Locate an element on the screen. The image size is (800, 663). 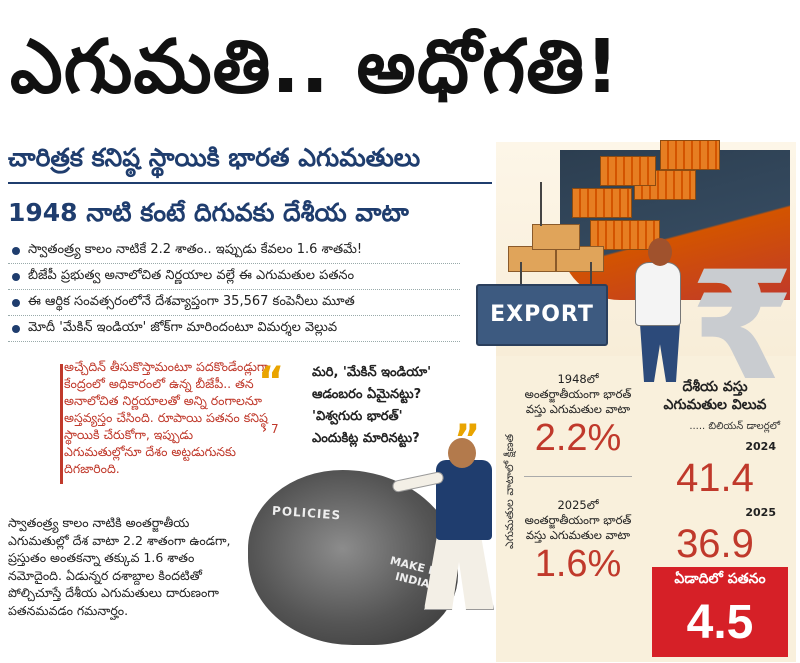
value-panel-title: దేశీయ వస్తు ఎగుమతుల విలువ is located at coordinates (715, 396).